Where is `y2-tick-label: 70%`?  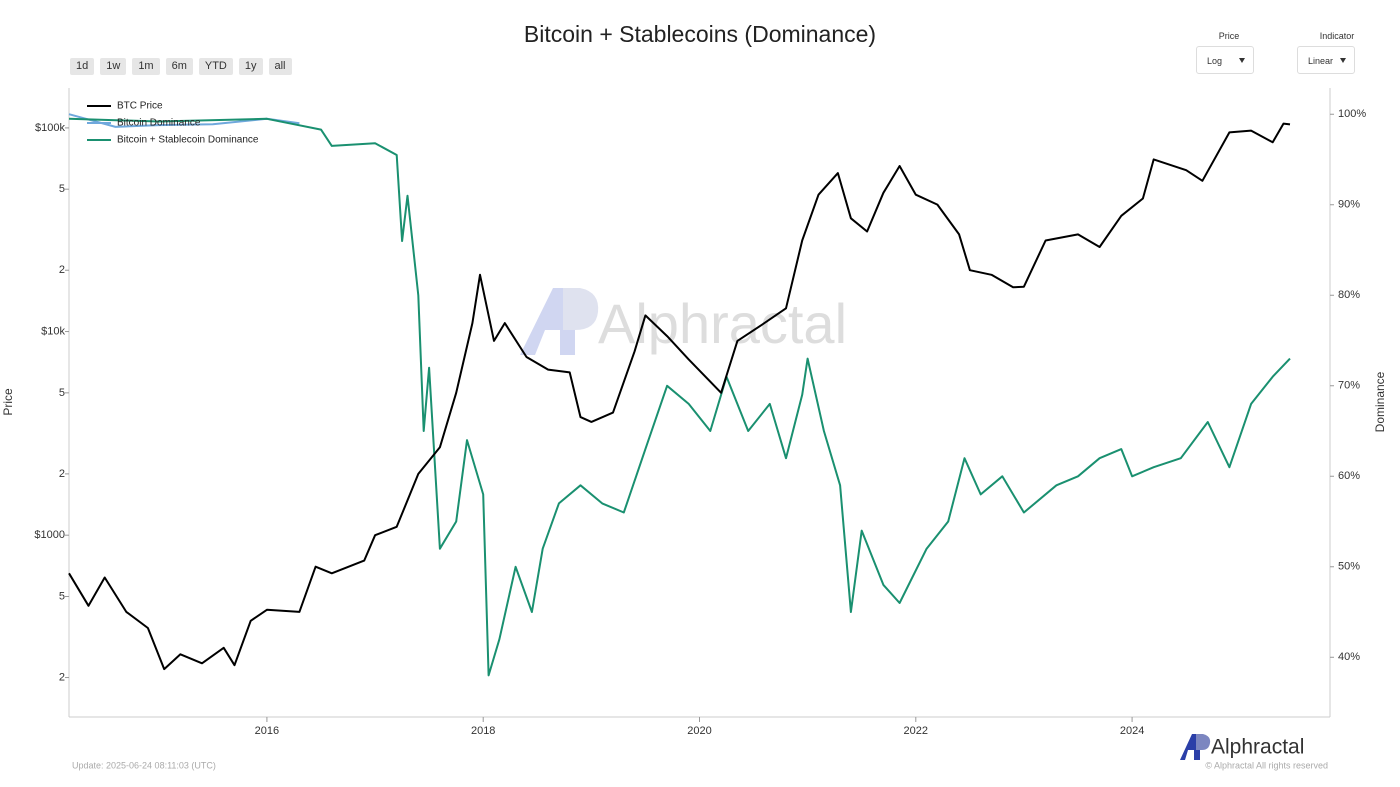
y2-tick-label: 70% is located at coordinates (1349, 386).